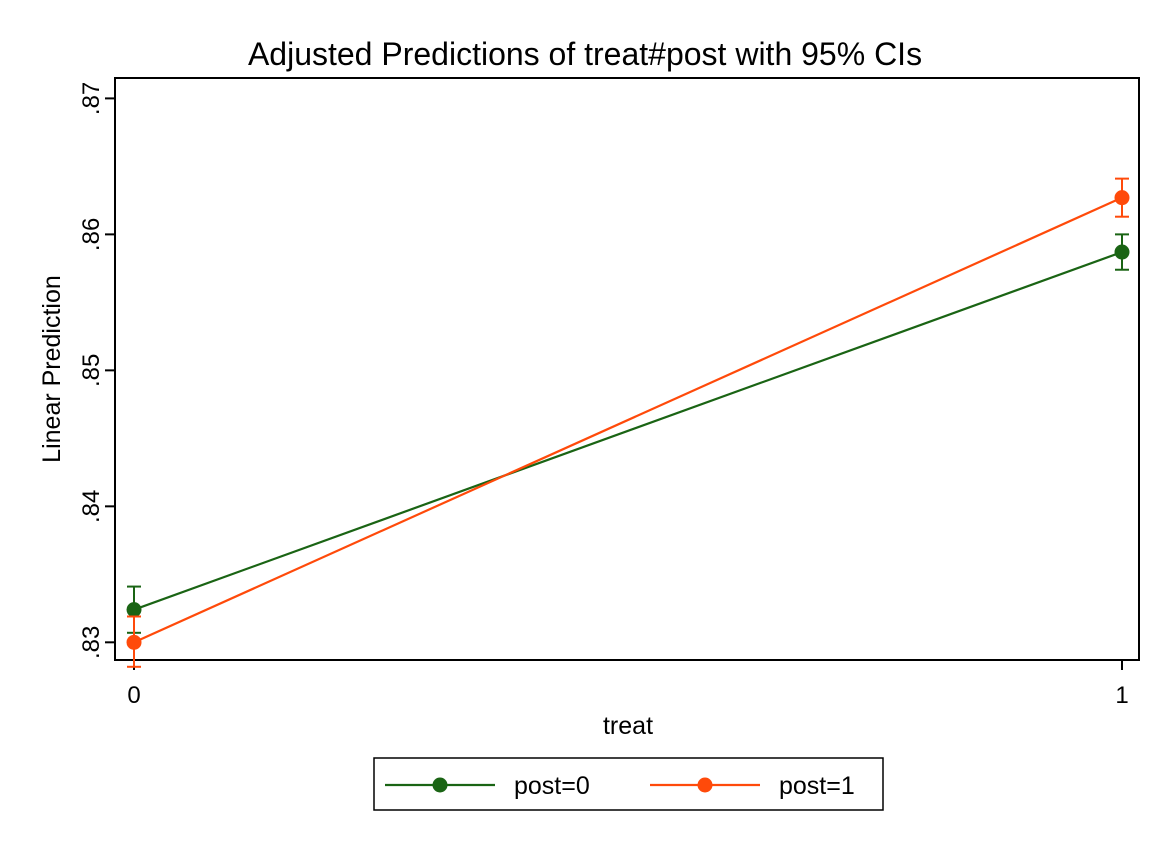 The height and width of the screenshot is (852, 1171). What do you see at coordinates (91, 98) in the screenshot?
I see `y-tick-label: .87` at bounding box center [91, 98].